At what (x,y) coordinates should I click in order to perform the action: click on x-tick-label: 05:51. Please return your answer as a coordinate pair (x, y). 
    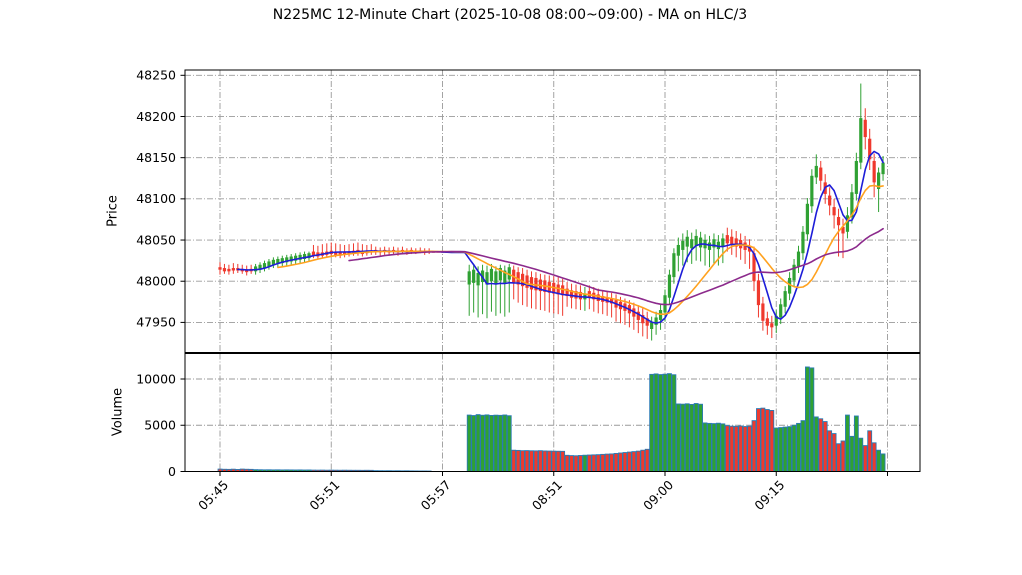
    Looking at the image, I should click on (324, 495).